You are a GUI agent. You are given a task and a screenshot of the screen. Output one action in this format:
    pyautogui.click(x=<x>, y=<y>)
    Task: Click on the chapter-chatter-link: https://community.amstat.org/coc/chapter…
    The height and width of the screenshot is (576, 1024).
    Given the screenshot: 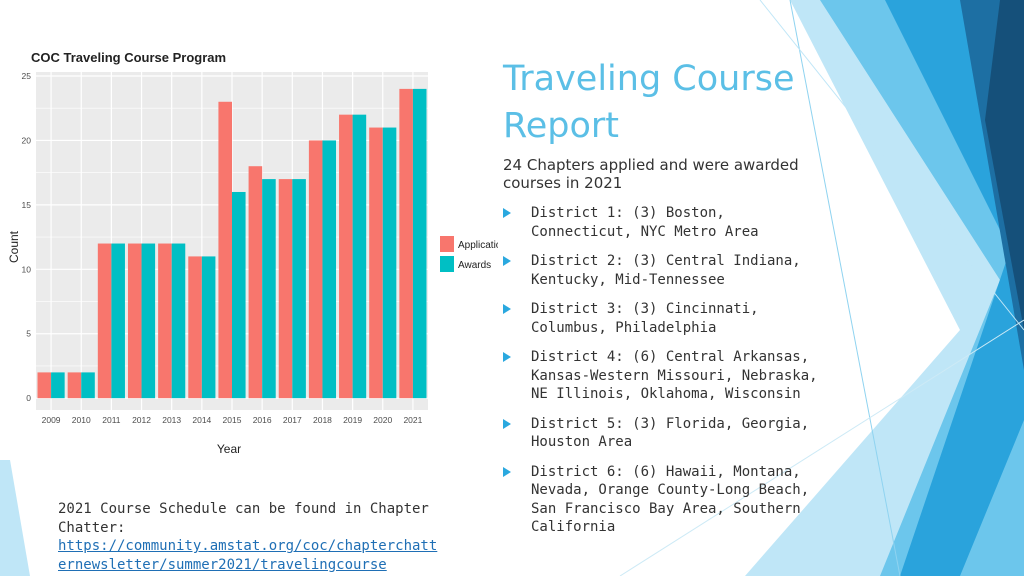 What is the action you would take?
    pyautogui.click(x=248, y=555)
    